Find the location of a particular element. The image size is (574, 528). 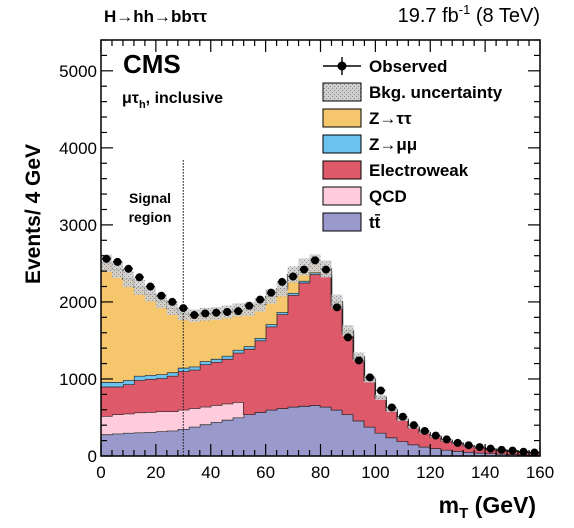

legend-label-tt: tt̄ is located at coordinates (375, 222).